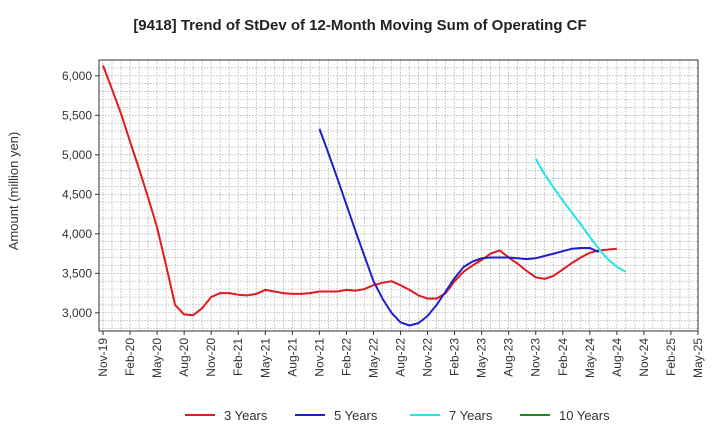  I want to click on legend-label-7-years: 7 Years, so click(471, 415).